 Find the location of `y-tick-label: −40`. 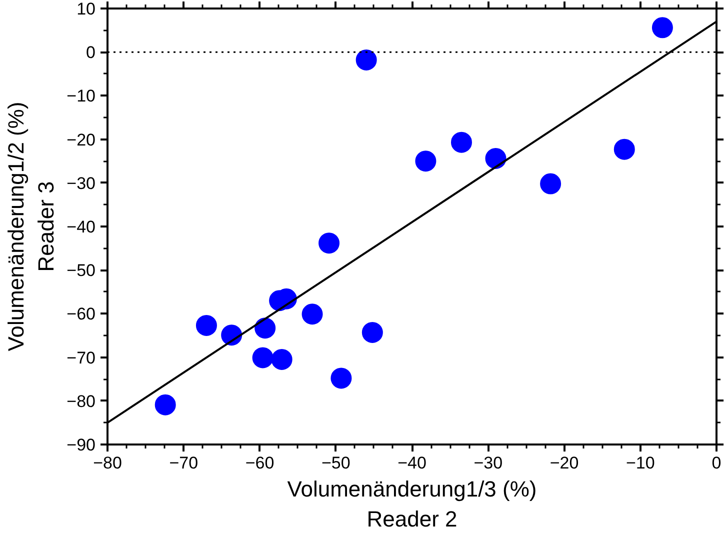

y-tick-label: −40 is located at coordinates (81, 227).